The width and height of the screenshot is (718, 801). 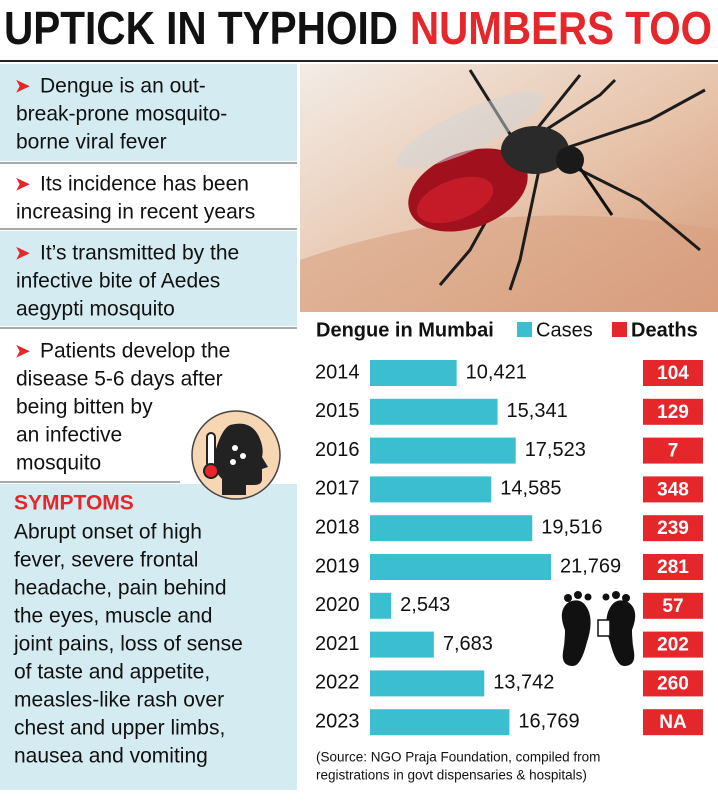 What do you see at coordinates (337, 683) in the screenshot?
I see `y-tick-label: 2022` at bounding box center [337, 683].